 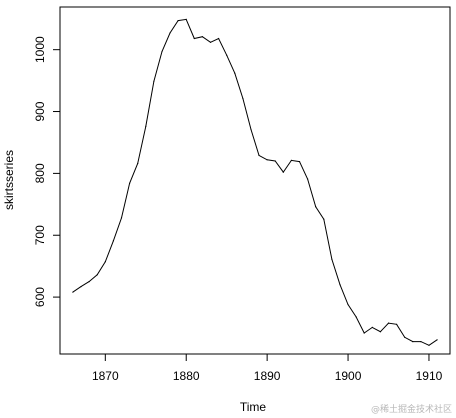 What do you see at coordinates (267, 376) in the screenshot?
I see `x-tick-label: 1890` at bounding box center [267, 376].